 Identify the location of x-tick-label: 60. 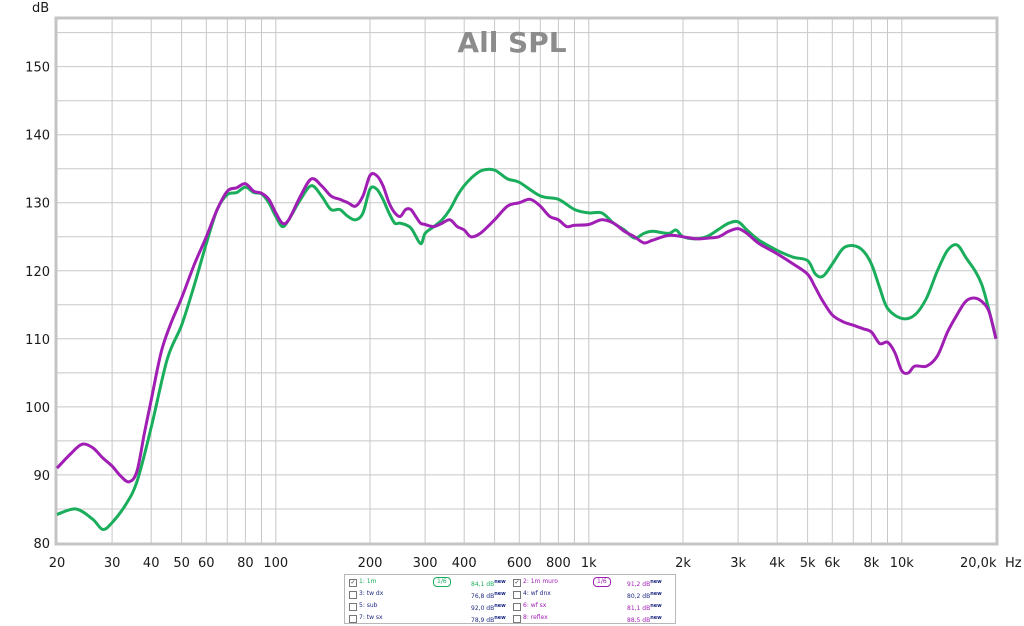
(206, 563).